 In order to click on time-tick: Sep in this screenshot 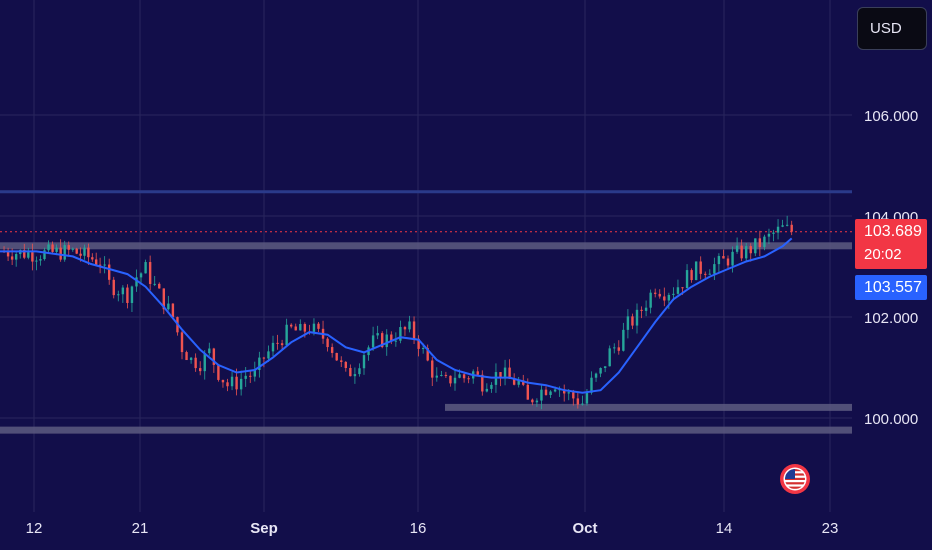, I will do `click(264, 528)`.